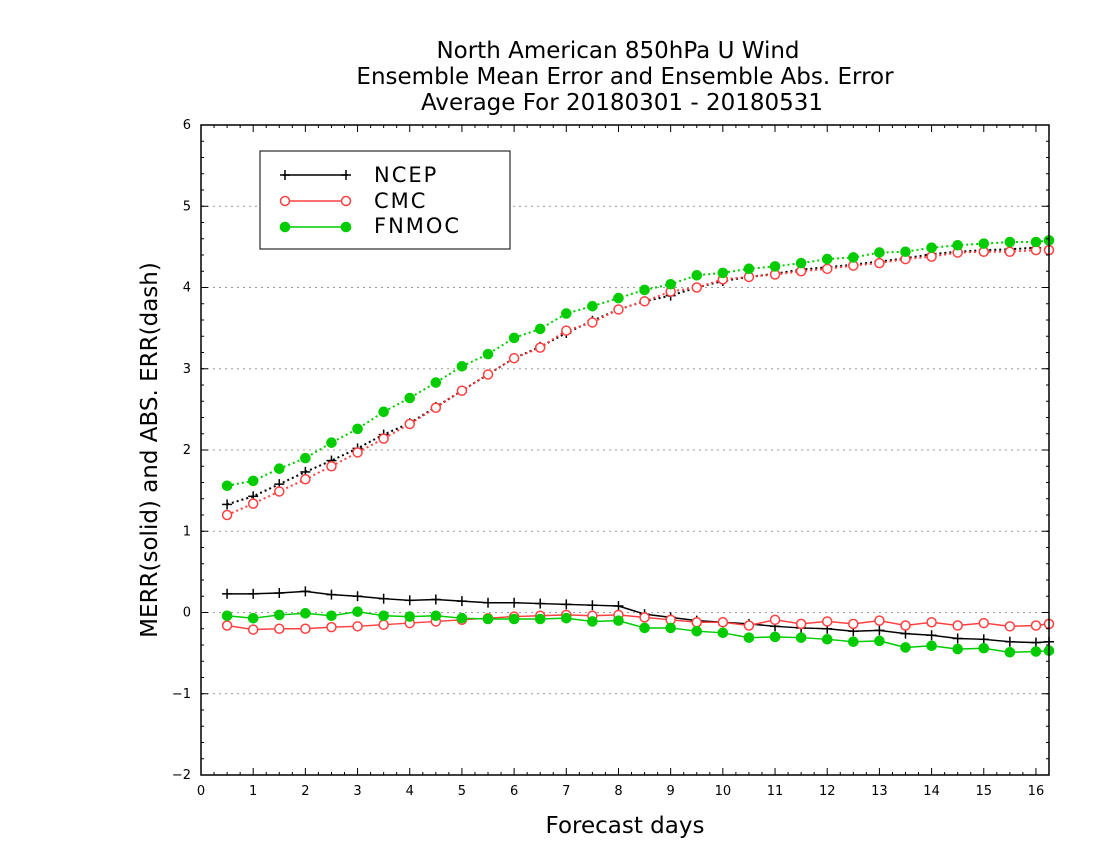  Describe the element at coordinates (625, 826) in the screenshot. I see `x-axis-label: Forecast days` at that location.